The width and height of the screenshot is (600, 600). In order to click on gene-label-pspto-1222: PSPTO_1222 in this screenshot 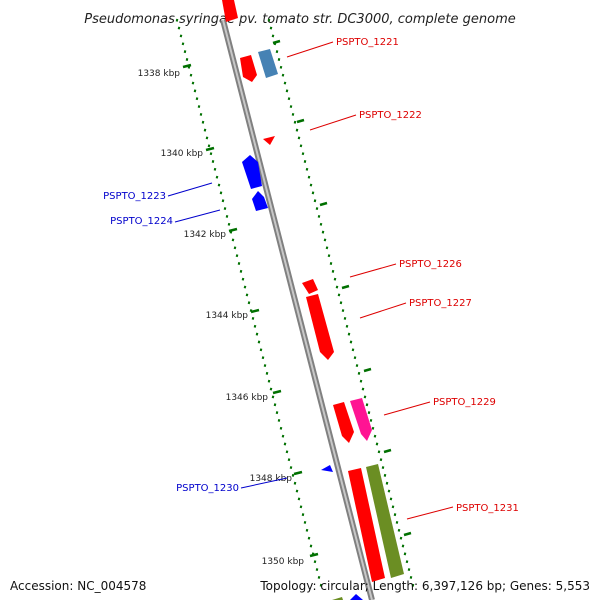, I will do `click(390, 115)`.